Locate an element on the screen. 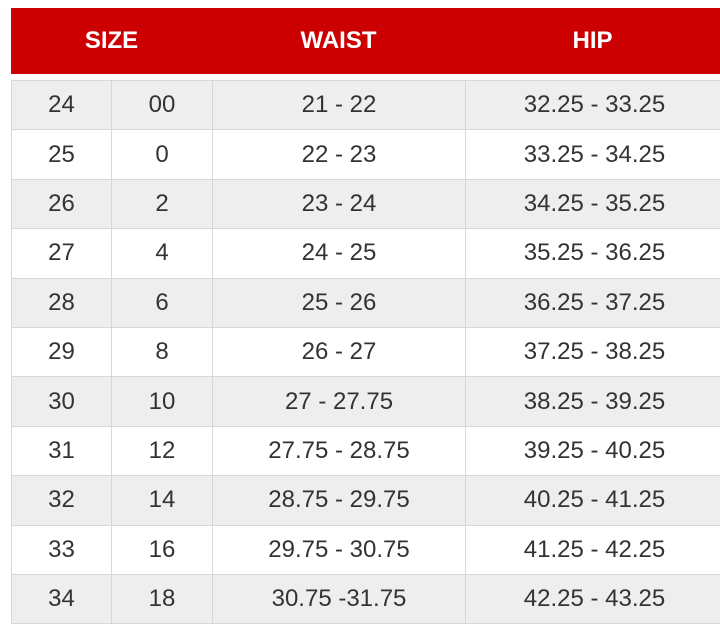 The image size is (720, 637). size-cell: 32 is located at coordinates (61, 500).